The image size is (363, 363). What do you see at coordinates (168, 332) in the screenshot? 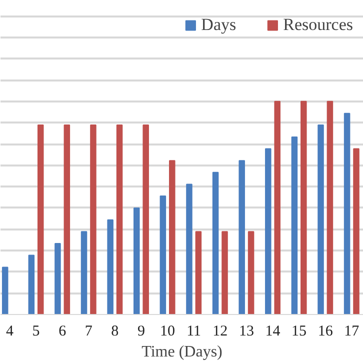
I see `x-tick-label: 10` at bounding box center [168, 332].